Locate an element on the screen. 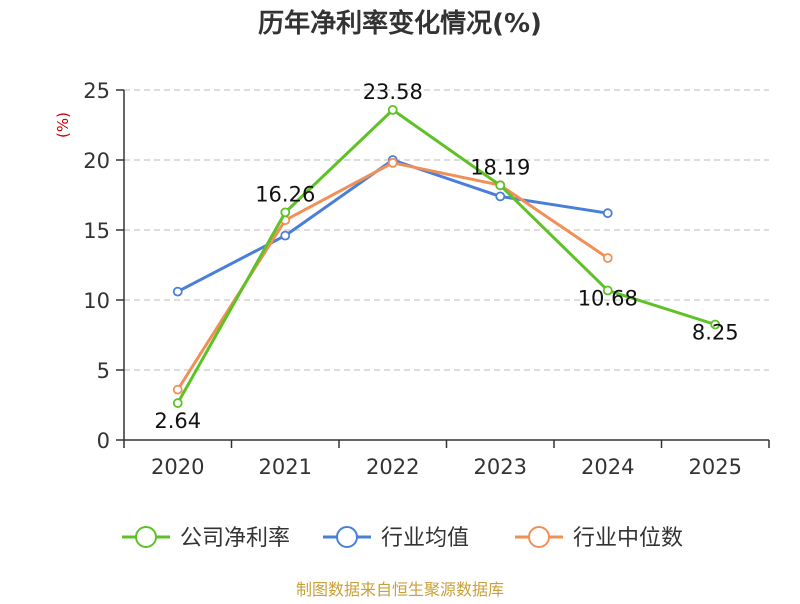 The image size is (800, 604). legend-item: 行业中位数 is located at coordinates (599, 538).